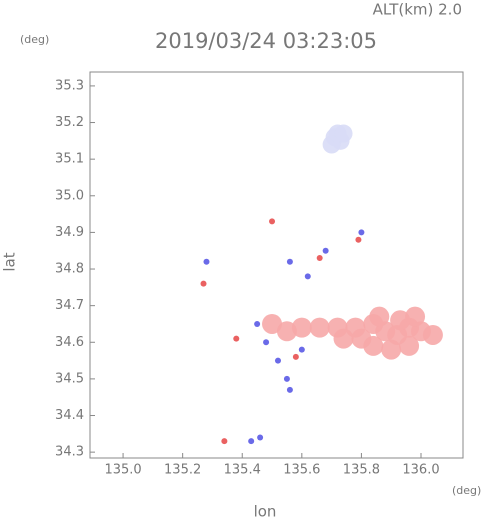 This screenshot has height=521, width=491. What do you see at coordinates (69, 342) in the screenshot?
I see `y-tick-label: 34.6` at bounding box center [69, 342].